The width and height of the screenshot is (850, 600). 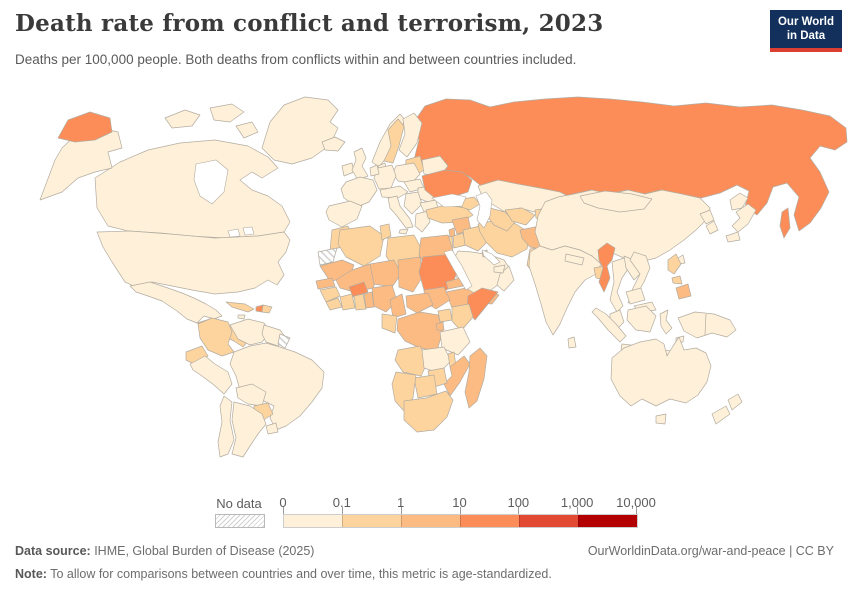 I want to click on country-japan-kyushu, so click(x=733, y=237).